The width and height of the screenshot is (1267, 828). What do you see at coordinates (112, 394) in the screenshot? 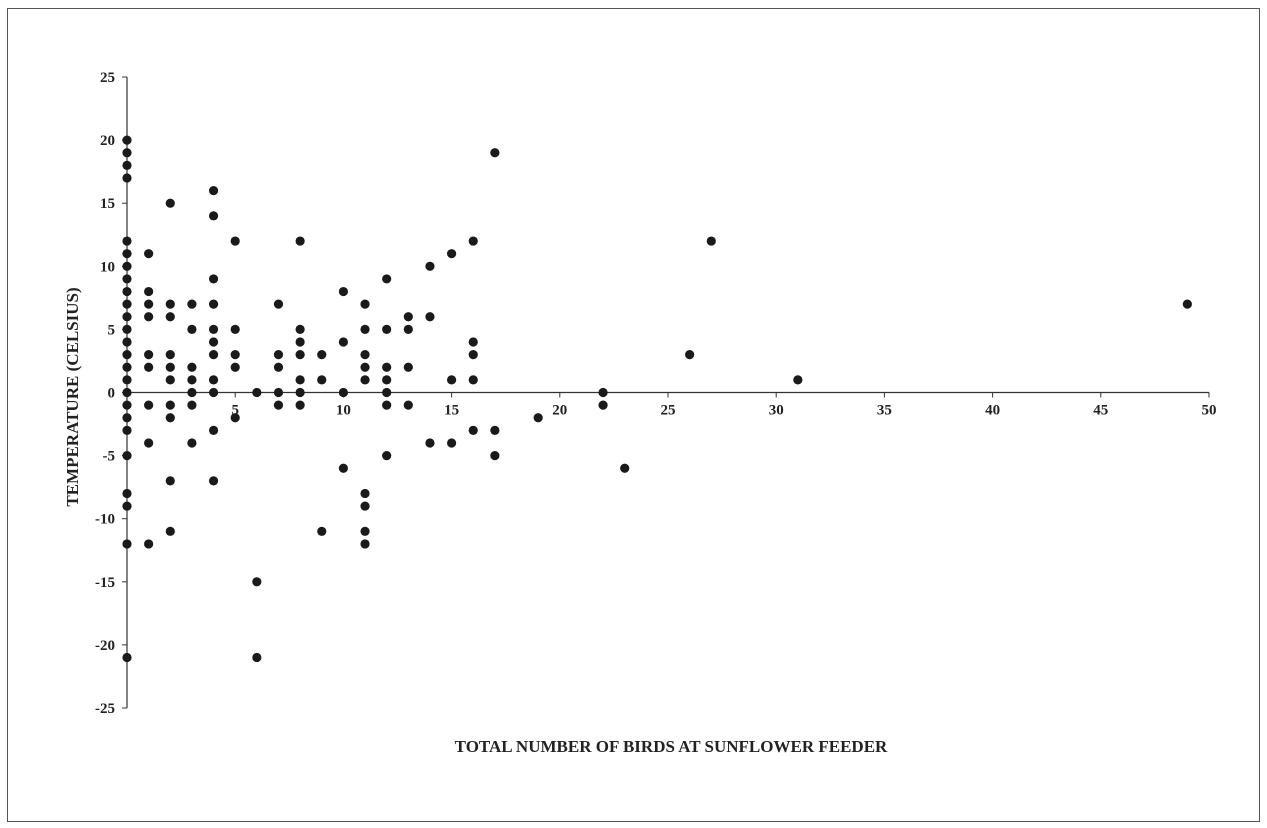
I see `y-tick-label: 0` at bounding box center [112, 394].